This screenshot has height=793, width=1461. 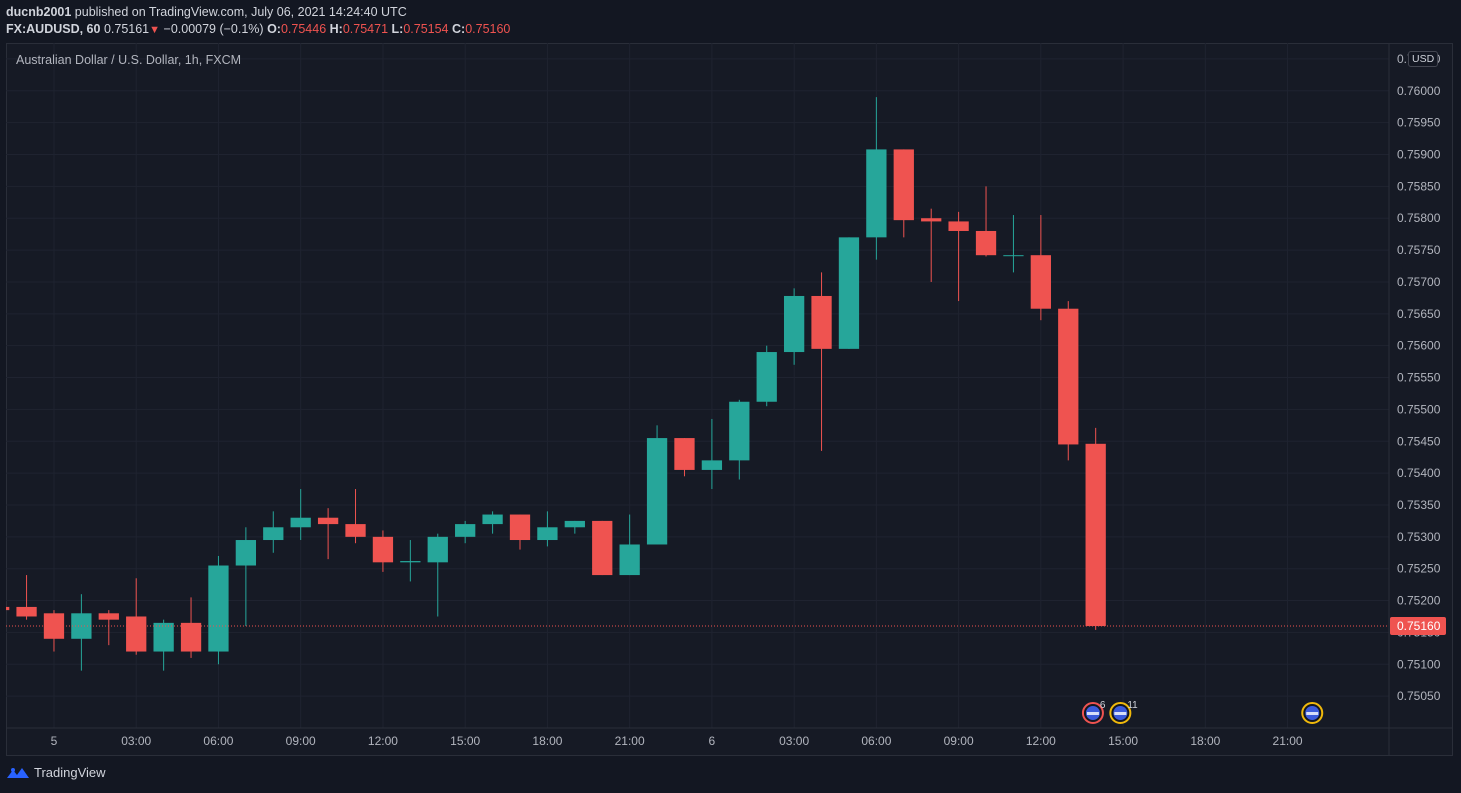 What do you see at coordinates (1419, 473) in the screenshot?
I see `y-tick-label: 0.75400` at bounding box center [1419, 473].